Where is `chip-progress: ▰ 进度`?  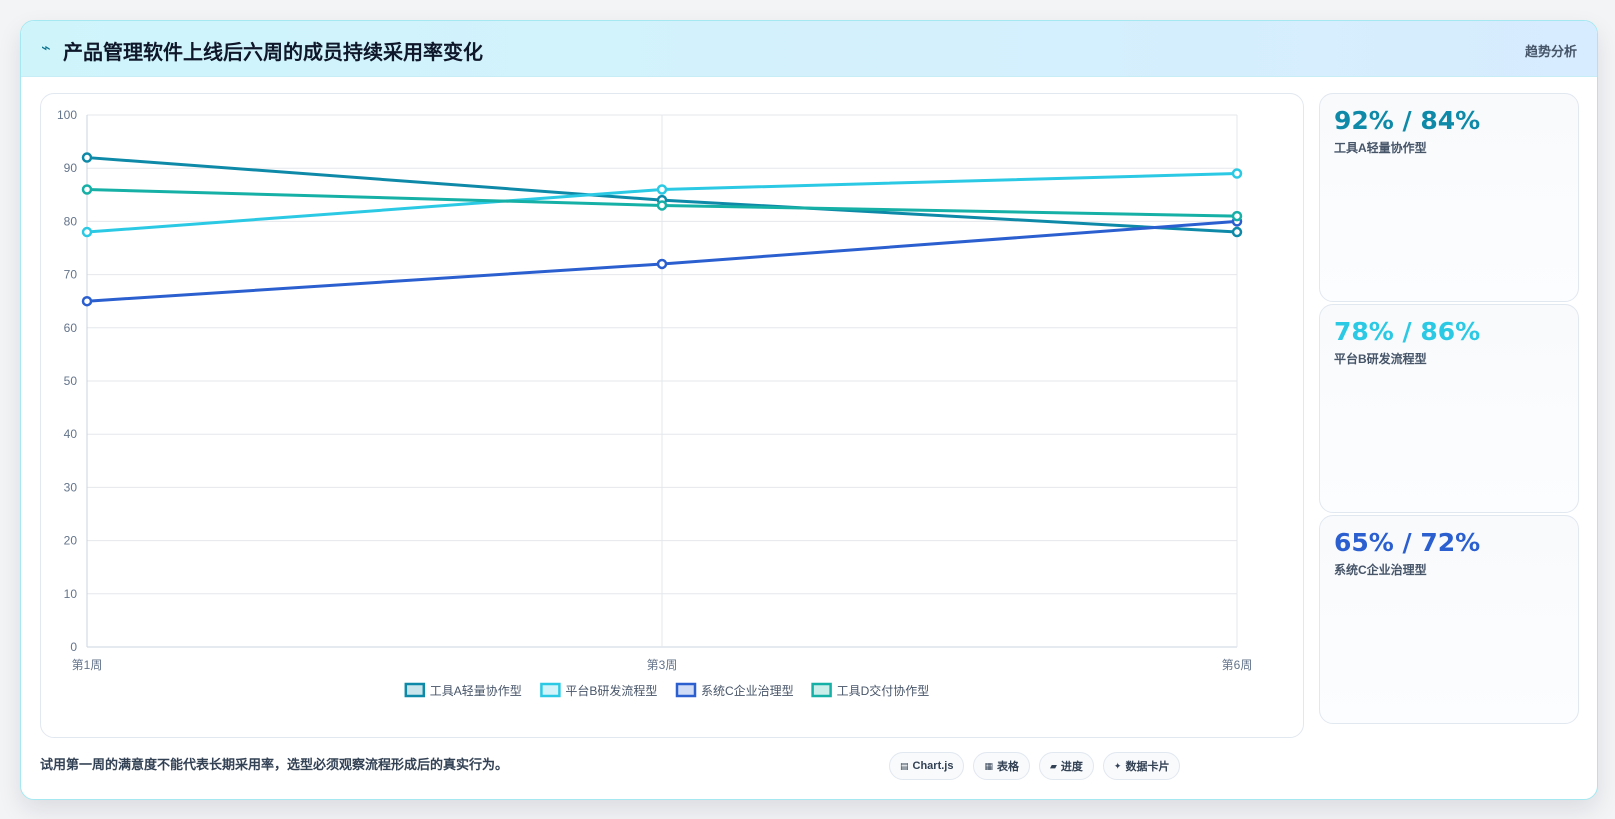 chip-progress: ▰ 进度 is located at coordinates (1066, 766).